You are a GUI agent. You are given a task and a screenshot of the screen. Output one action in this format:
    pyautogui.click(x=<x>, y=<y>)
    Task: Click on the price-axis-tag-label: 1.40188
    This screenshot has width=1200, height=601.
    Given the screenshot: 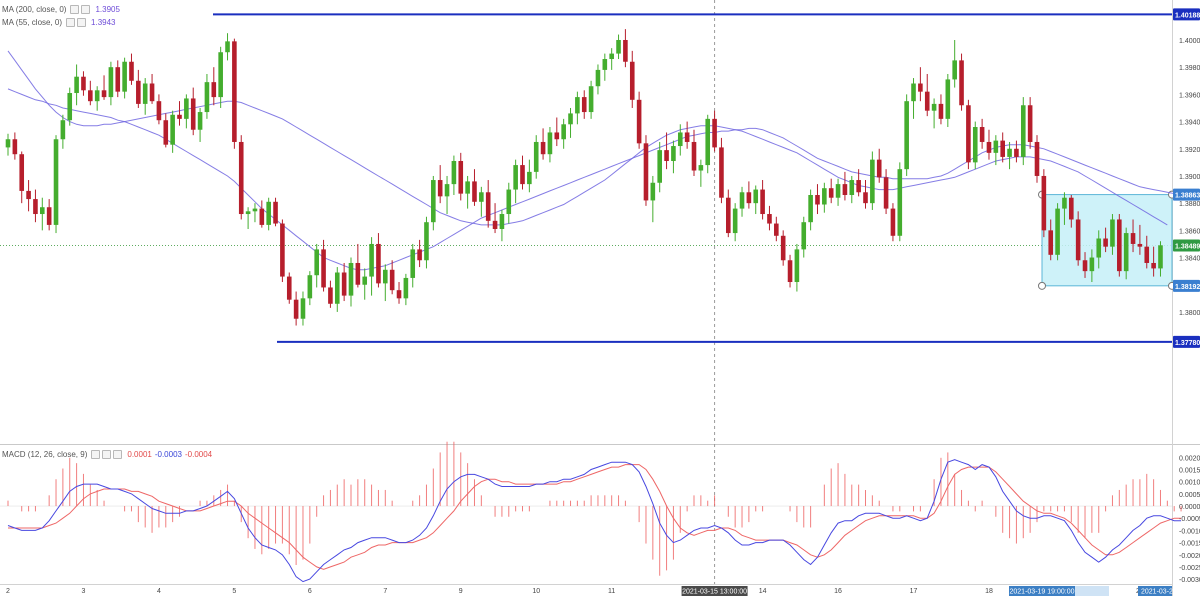 What is the action you would take?
    pyautogui.click(x=1187, y=15)
    